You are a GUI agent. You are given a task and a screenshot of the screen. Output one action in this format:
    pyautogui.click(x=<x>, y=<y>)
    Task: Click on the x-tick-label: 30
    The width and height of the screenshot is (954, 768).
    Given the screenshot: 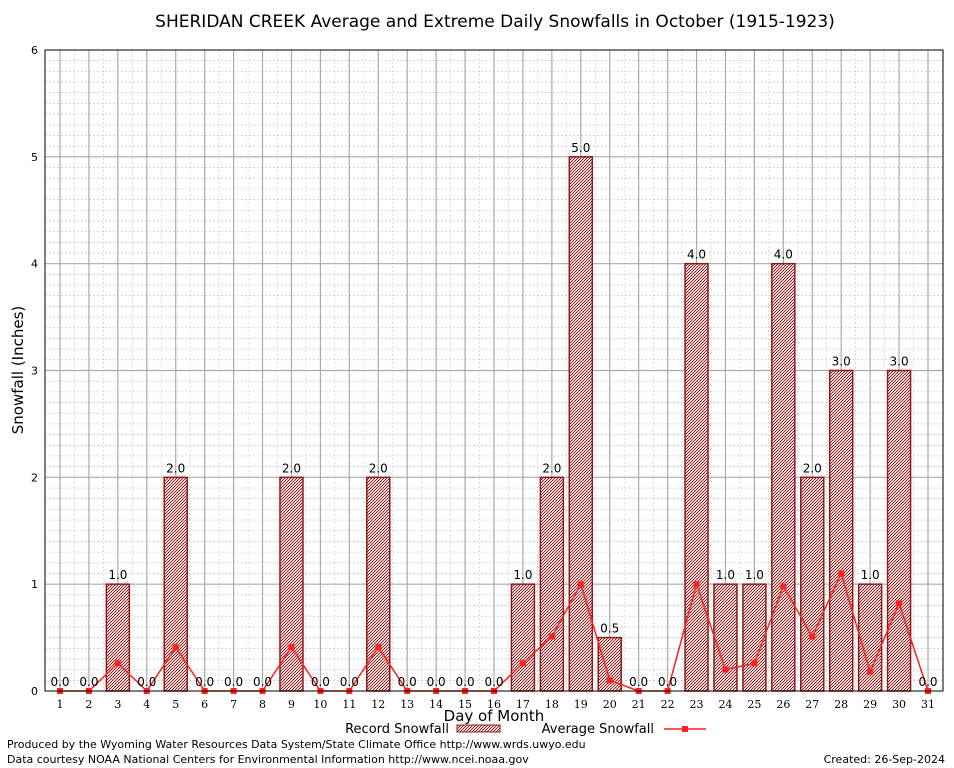 What is the action you would take?
    pyautogui.click(x=899, y=704)
    